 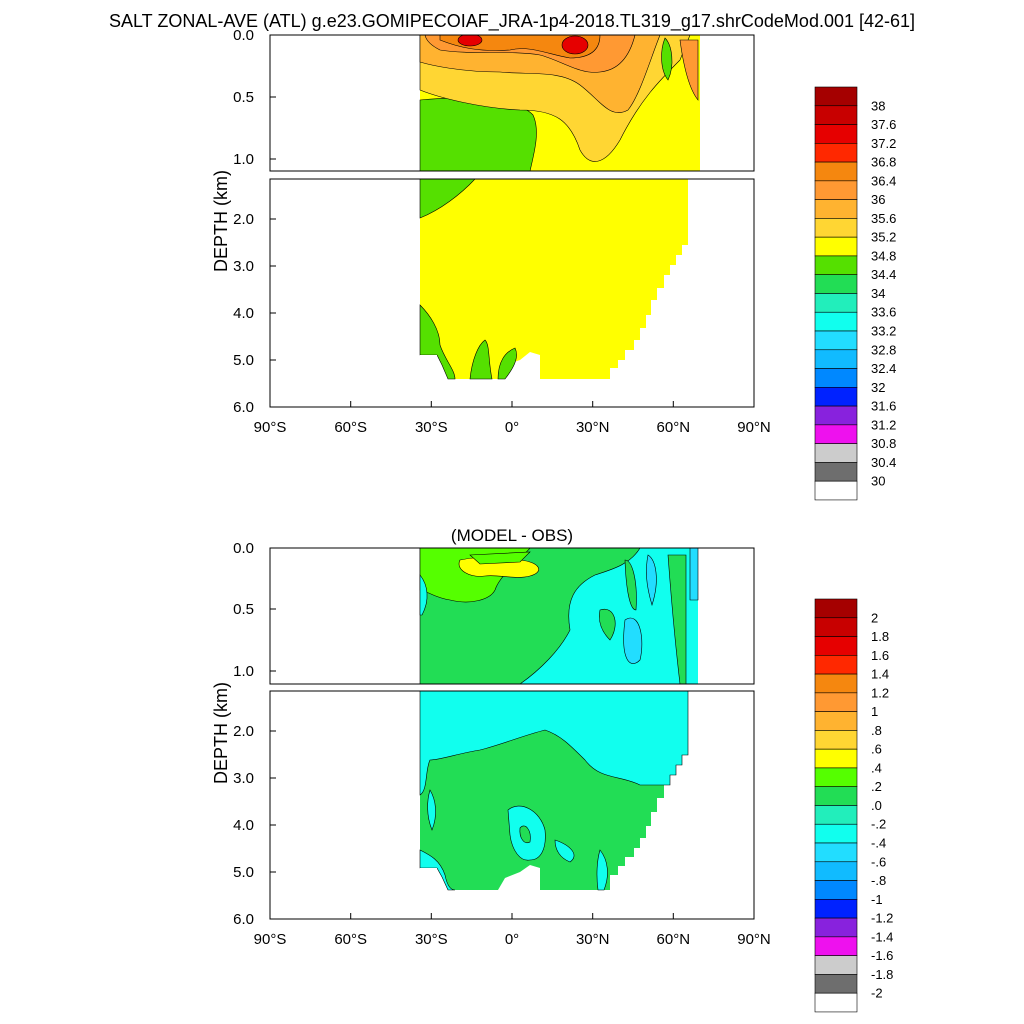 What do you see at coordinates (876, 767) in the screenshot?
I see `colorbar-label: .4` at bounding box center [876, 767].